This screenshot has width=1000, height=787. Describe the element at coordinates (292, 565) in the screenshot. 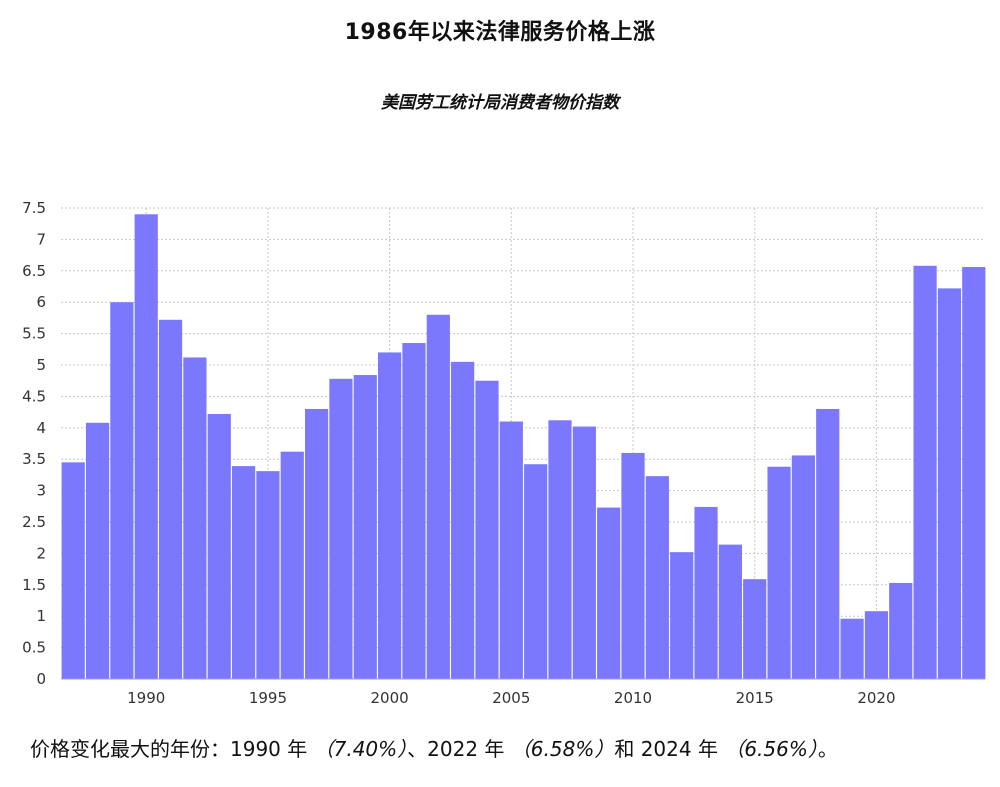

I see `bar-1996` at that location.